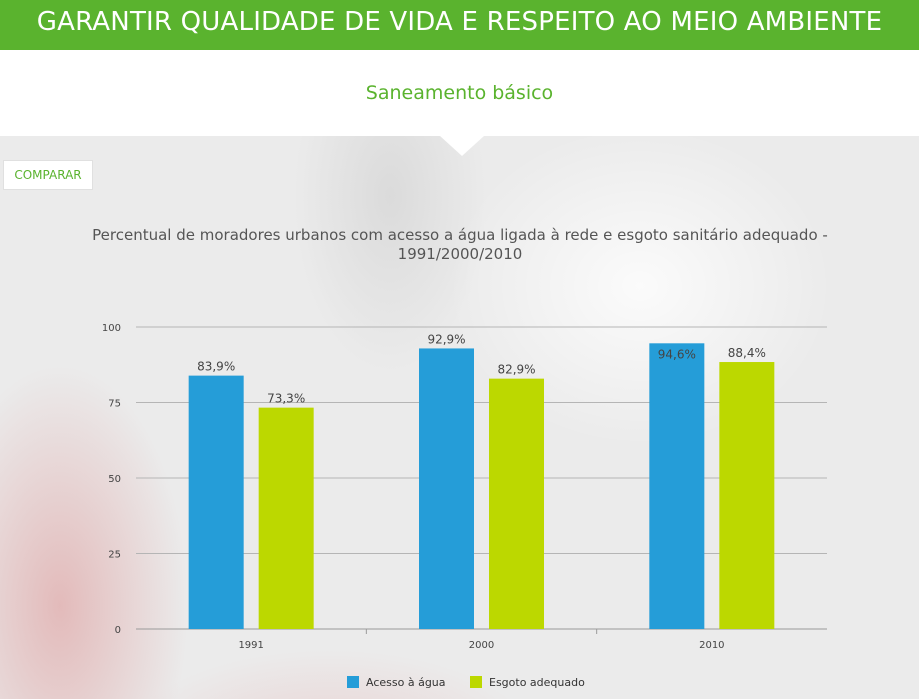 This screenshot has width=919, height=699. What do you see at coordinates (677, 354) in the screenshot?
I see `data-label: 94,6%` at bounding box center [677, 354].